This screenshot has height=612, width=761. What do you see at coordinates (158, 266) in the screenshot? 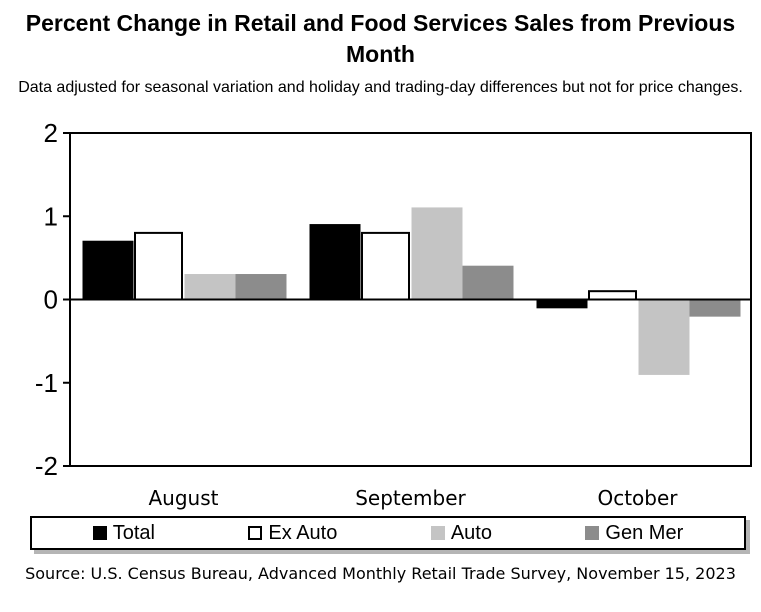
I see `bar-ex-auto-august` at bounding box center [158, 266].